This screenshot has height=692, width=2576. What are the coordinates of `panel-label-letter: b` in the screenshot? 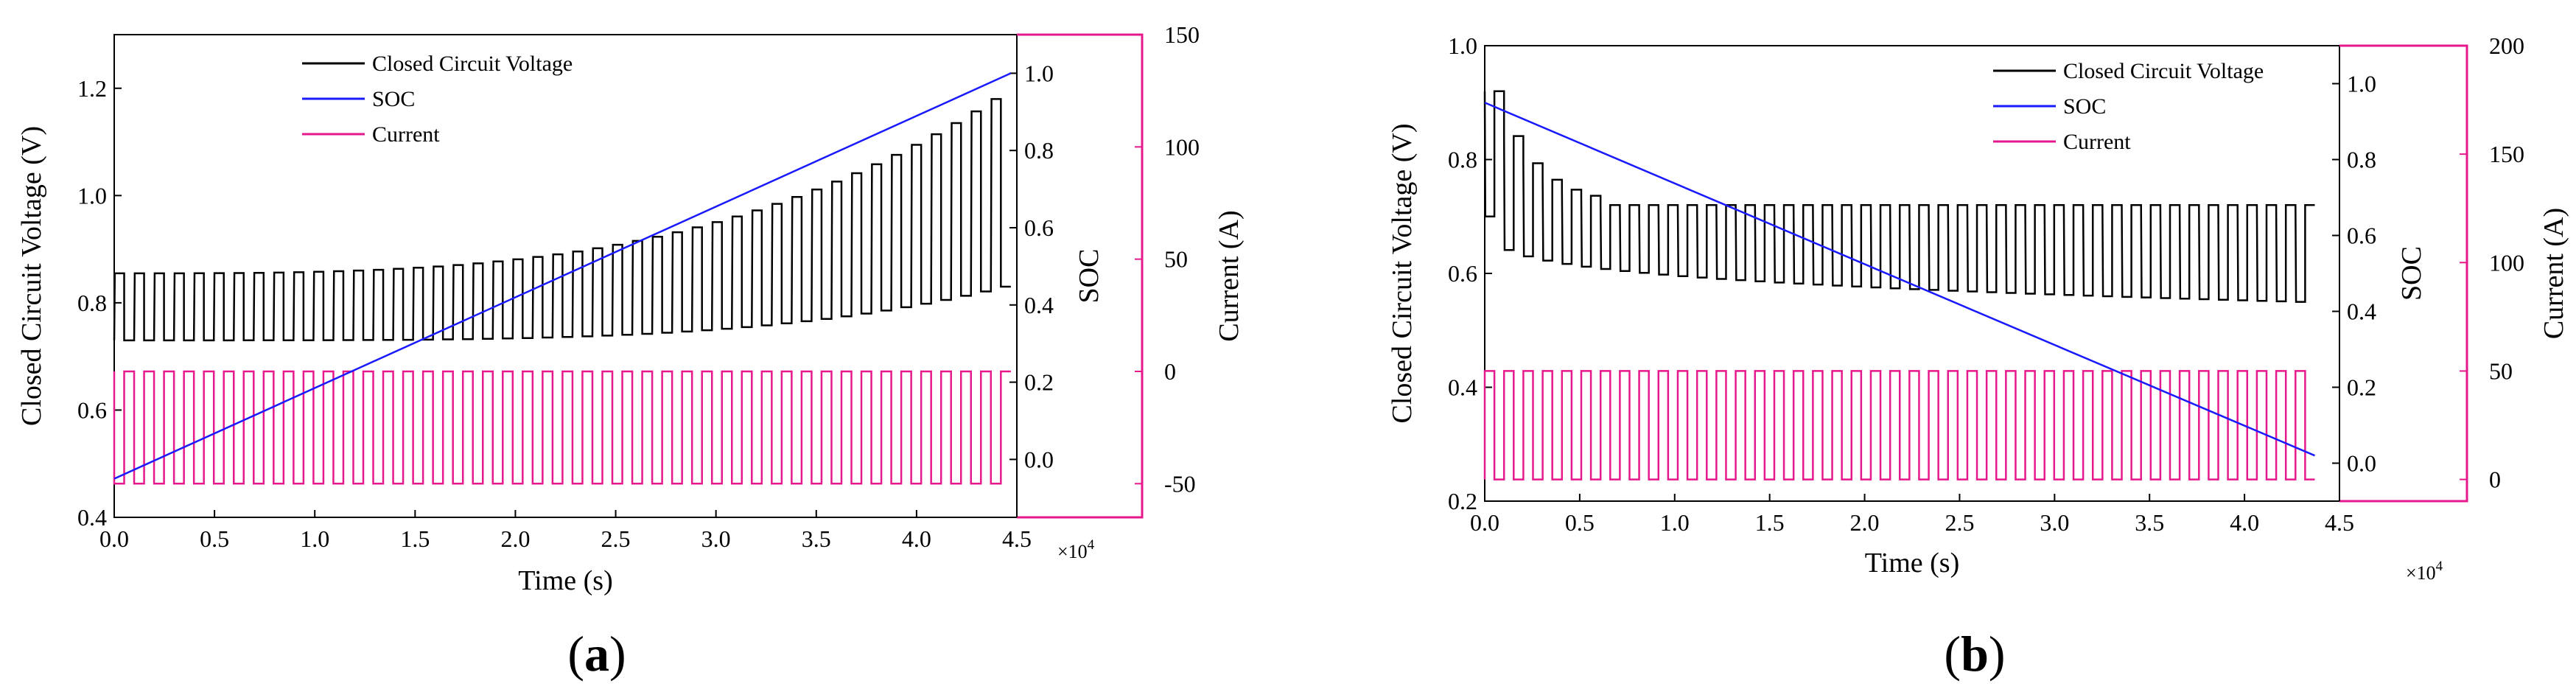 It's located at (1975, 654).